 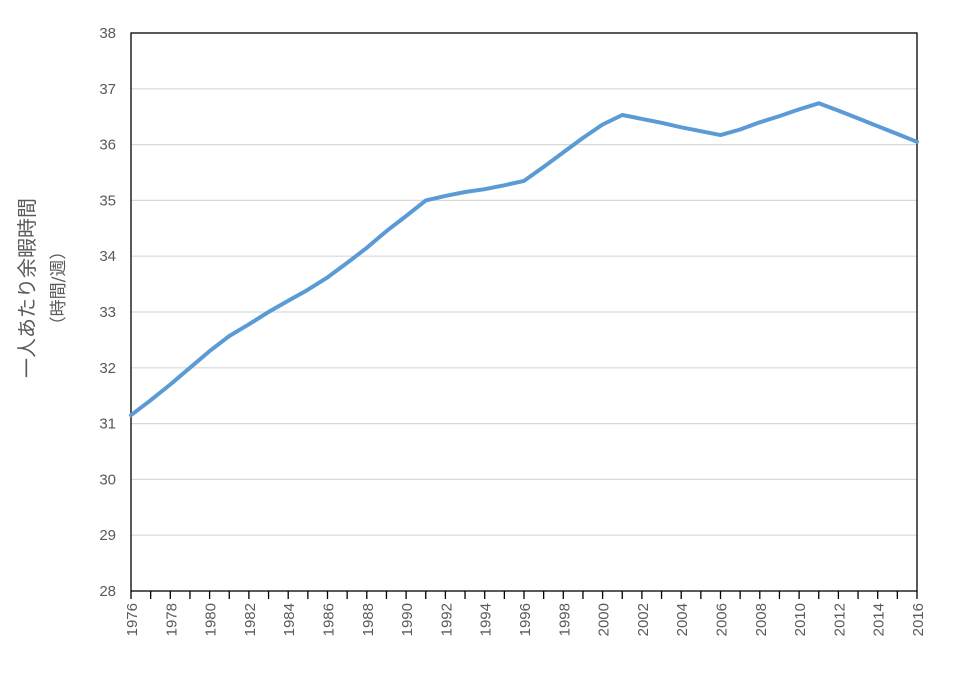 What do you see at coordinates (525, 619) in the screenshot?
I see `x-tick-label: 1996` at bounding box center [525, 619].